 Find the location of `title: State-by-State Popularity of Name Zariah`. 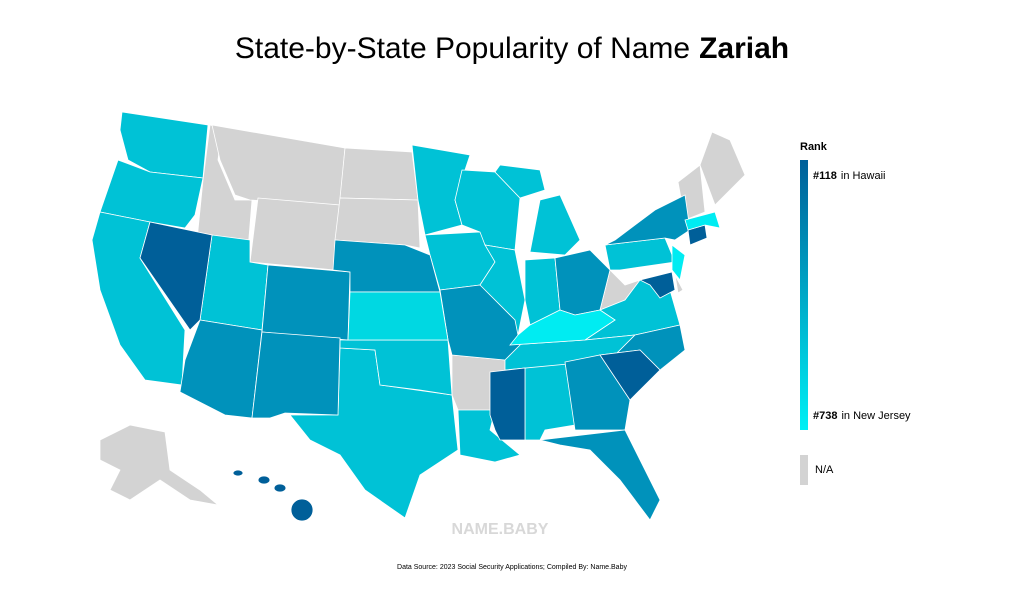

title: State-by-State Popularity of Name Zariah is located at coordinates (512, 48).